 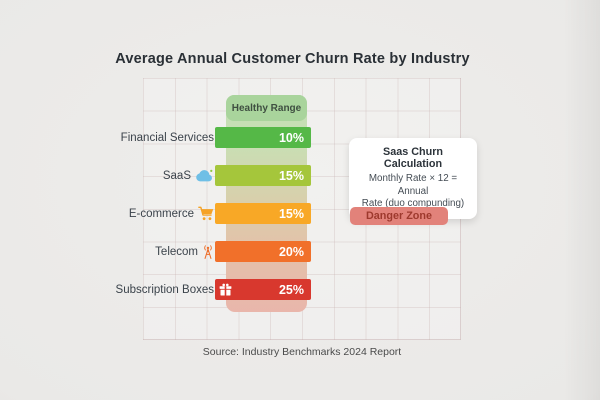 What do you see at coordinates (302, 352) in the screenshot?
I see `source-note: Source: Industry Benchmarks 2024 Report` at bounding box center [302, 352].